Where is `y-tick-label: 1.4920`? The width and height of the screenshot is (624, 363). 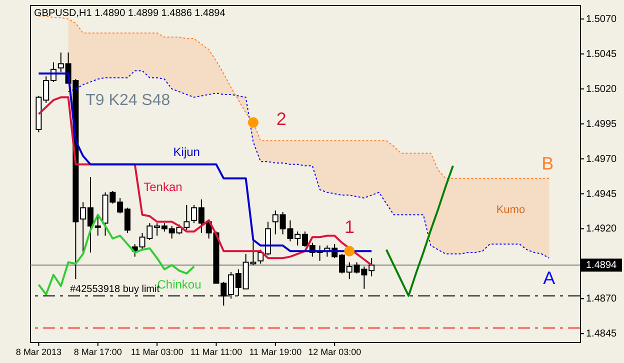
y-tick-label: 1.4920 is located at coordinates (602, 229).